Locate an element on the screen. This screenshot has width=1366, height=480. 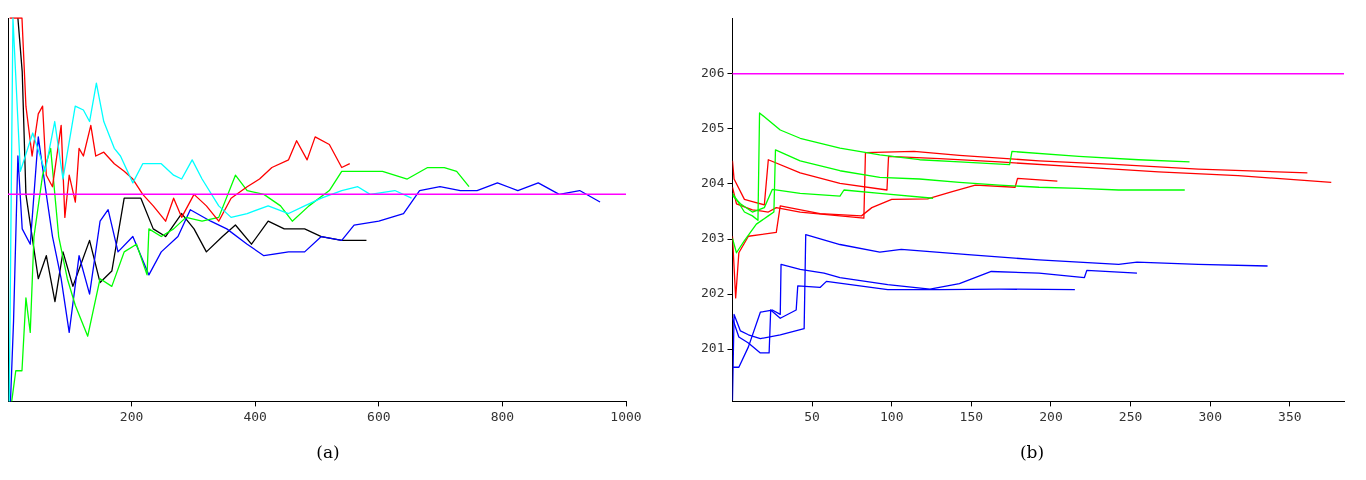
text: (a) is located at coordinates (328, 452).